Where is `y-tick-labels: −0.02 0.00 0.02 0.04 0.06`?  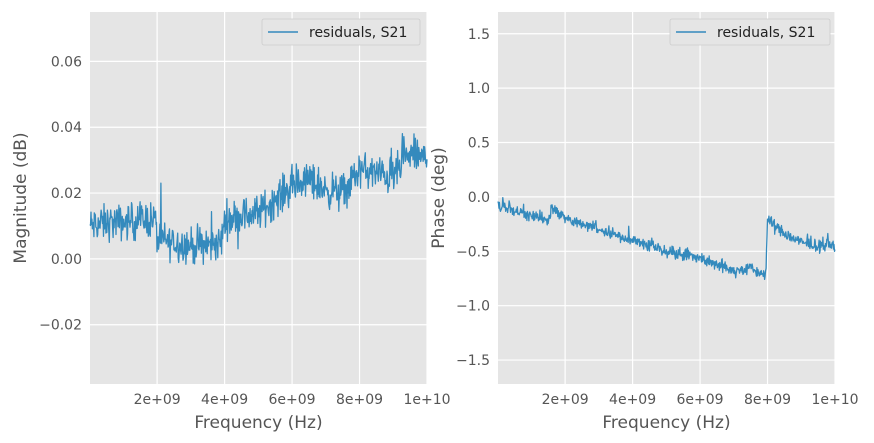 y-tick-labels: −0.02 0.00 0.02 0.04 0.06 is located at coordinates (60, 193).